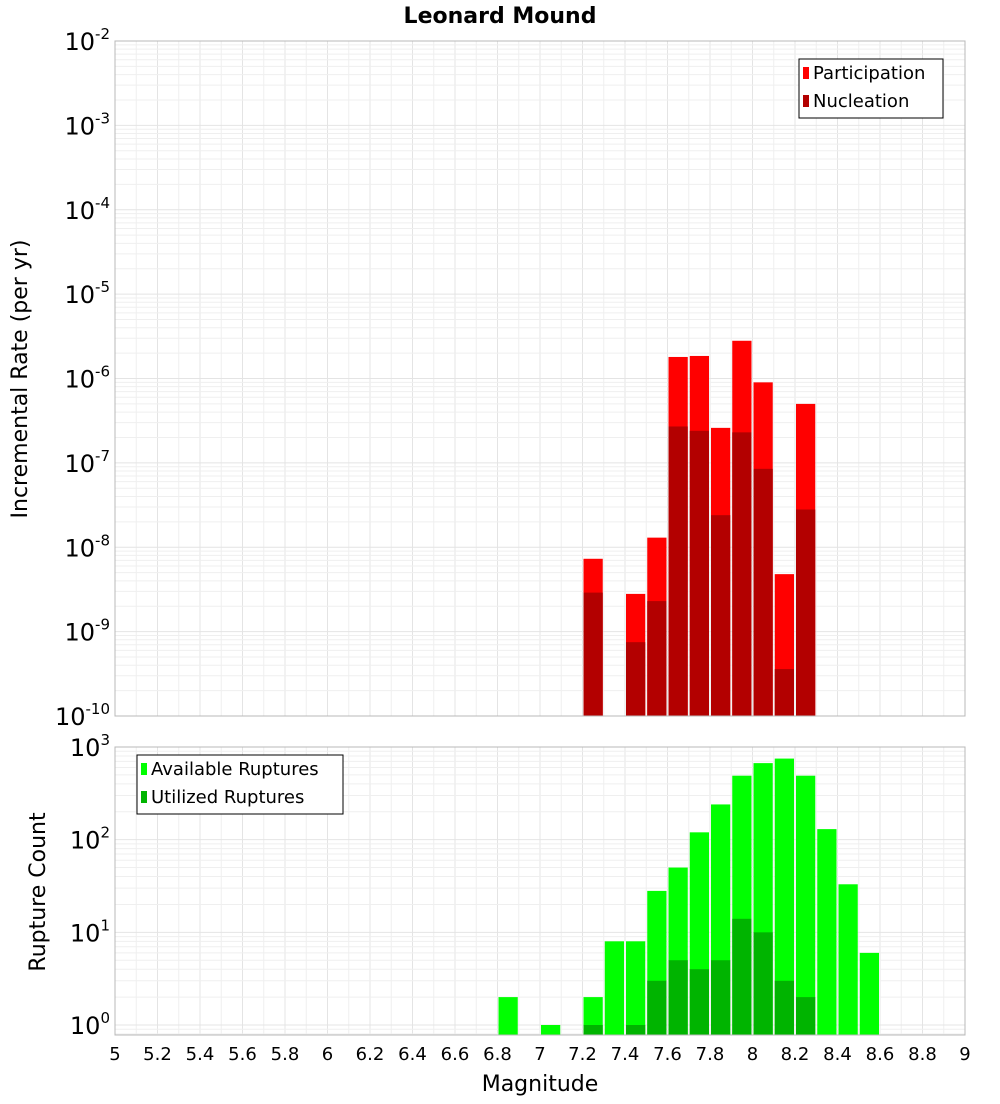  Describe the element at coordinates (87, 546) in the screenshot. I see `rate-y-tick-label: 10⁻⁸` at that location.